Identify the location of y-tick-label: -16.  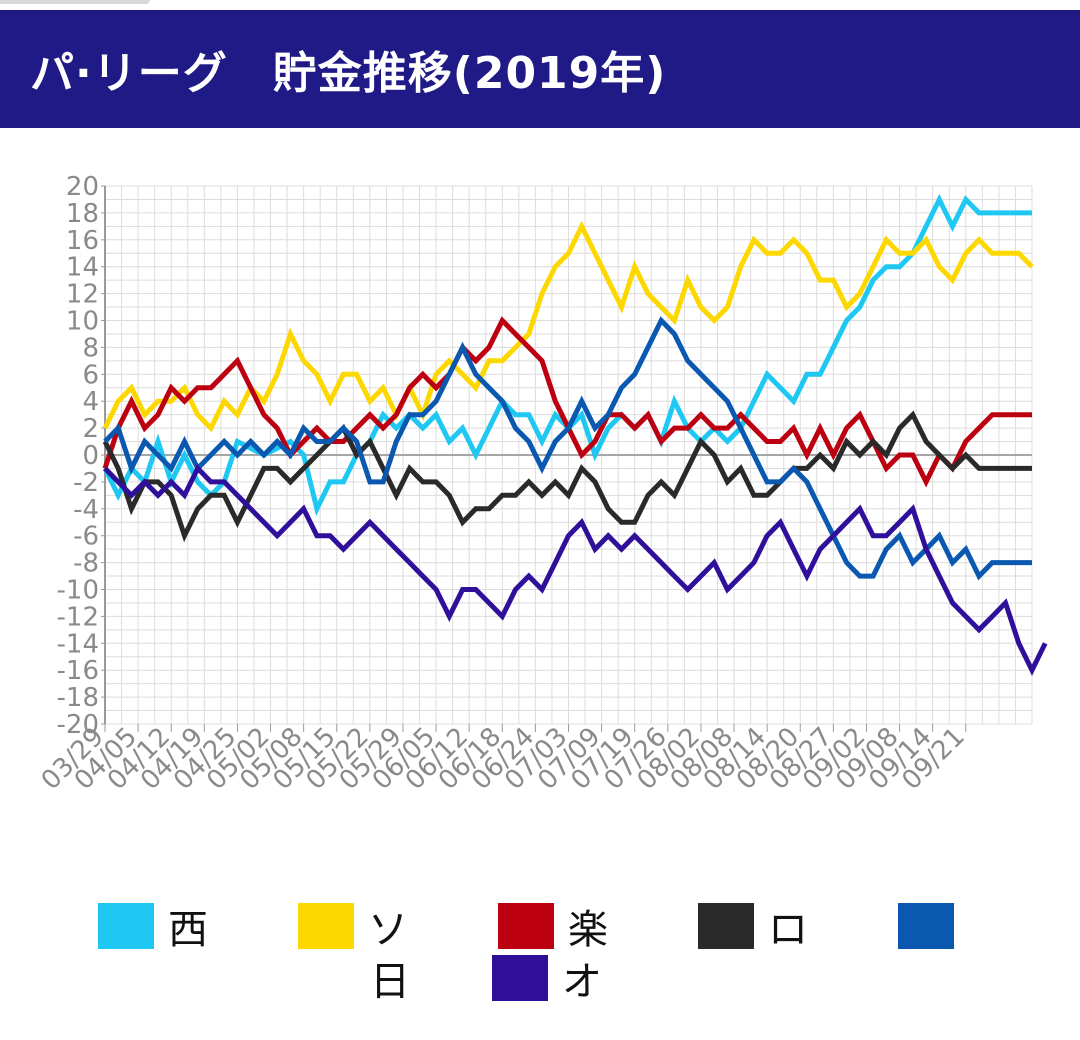
(78, 671).